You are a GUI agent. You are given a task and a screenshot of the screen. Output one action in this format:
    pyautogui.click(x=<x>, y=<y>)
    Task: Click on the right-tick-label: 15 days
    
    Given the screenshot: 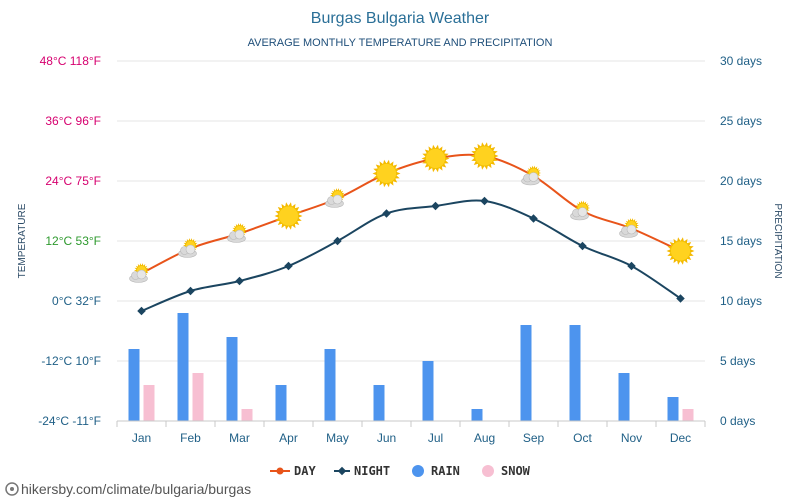 What is the action you would take?
    pyautogui.click(x=741, y=241)
    